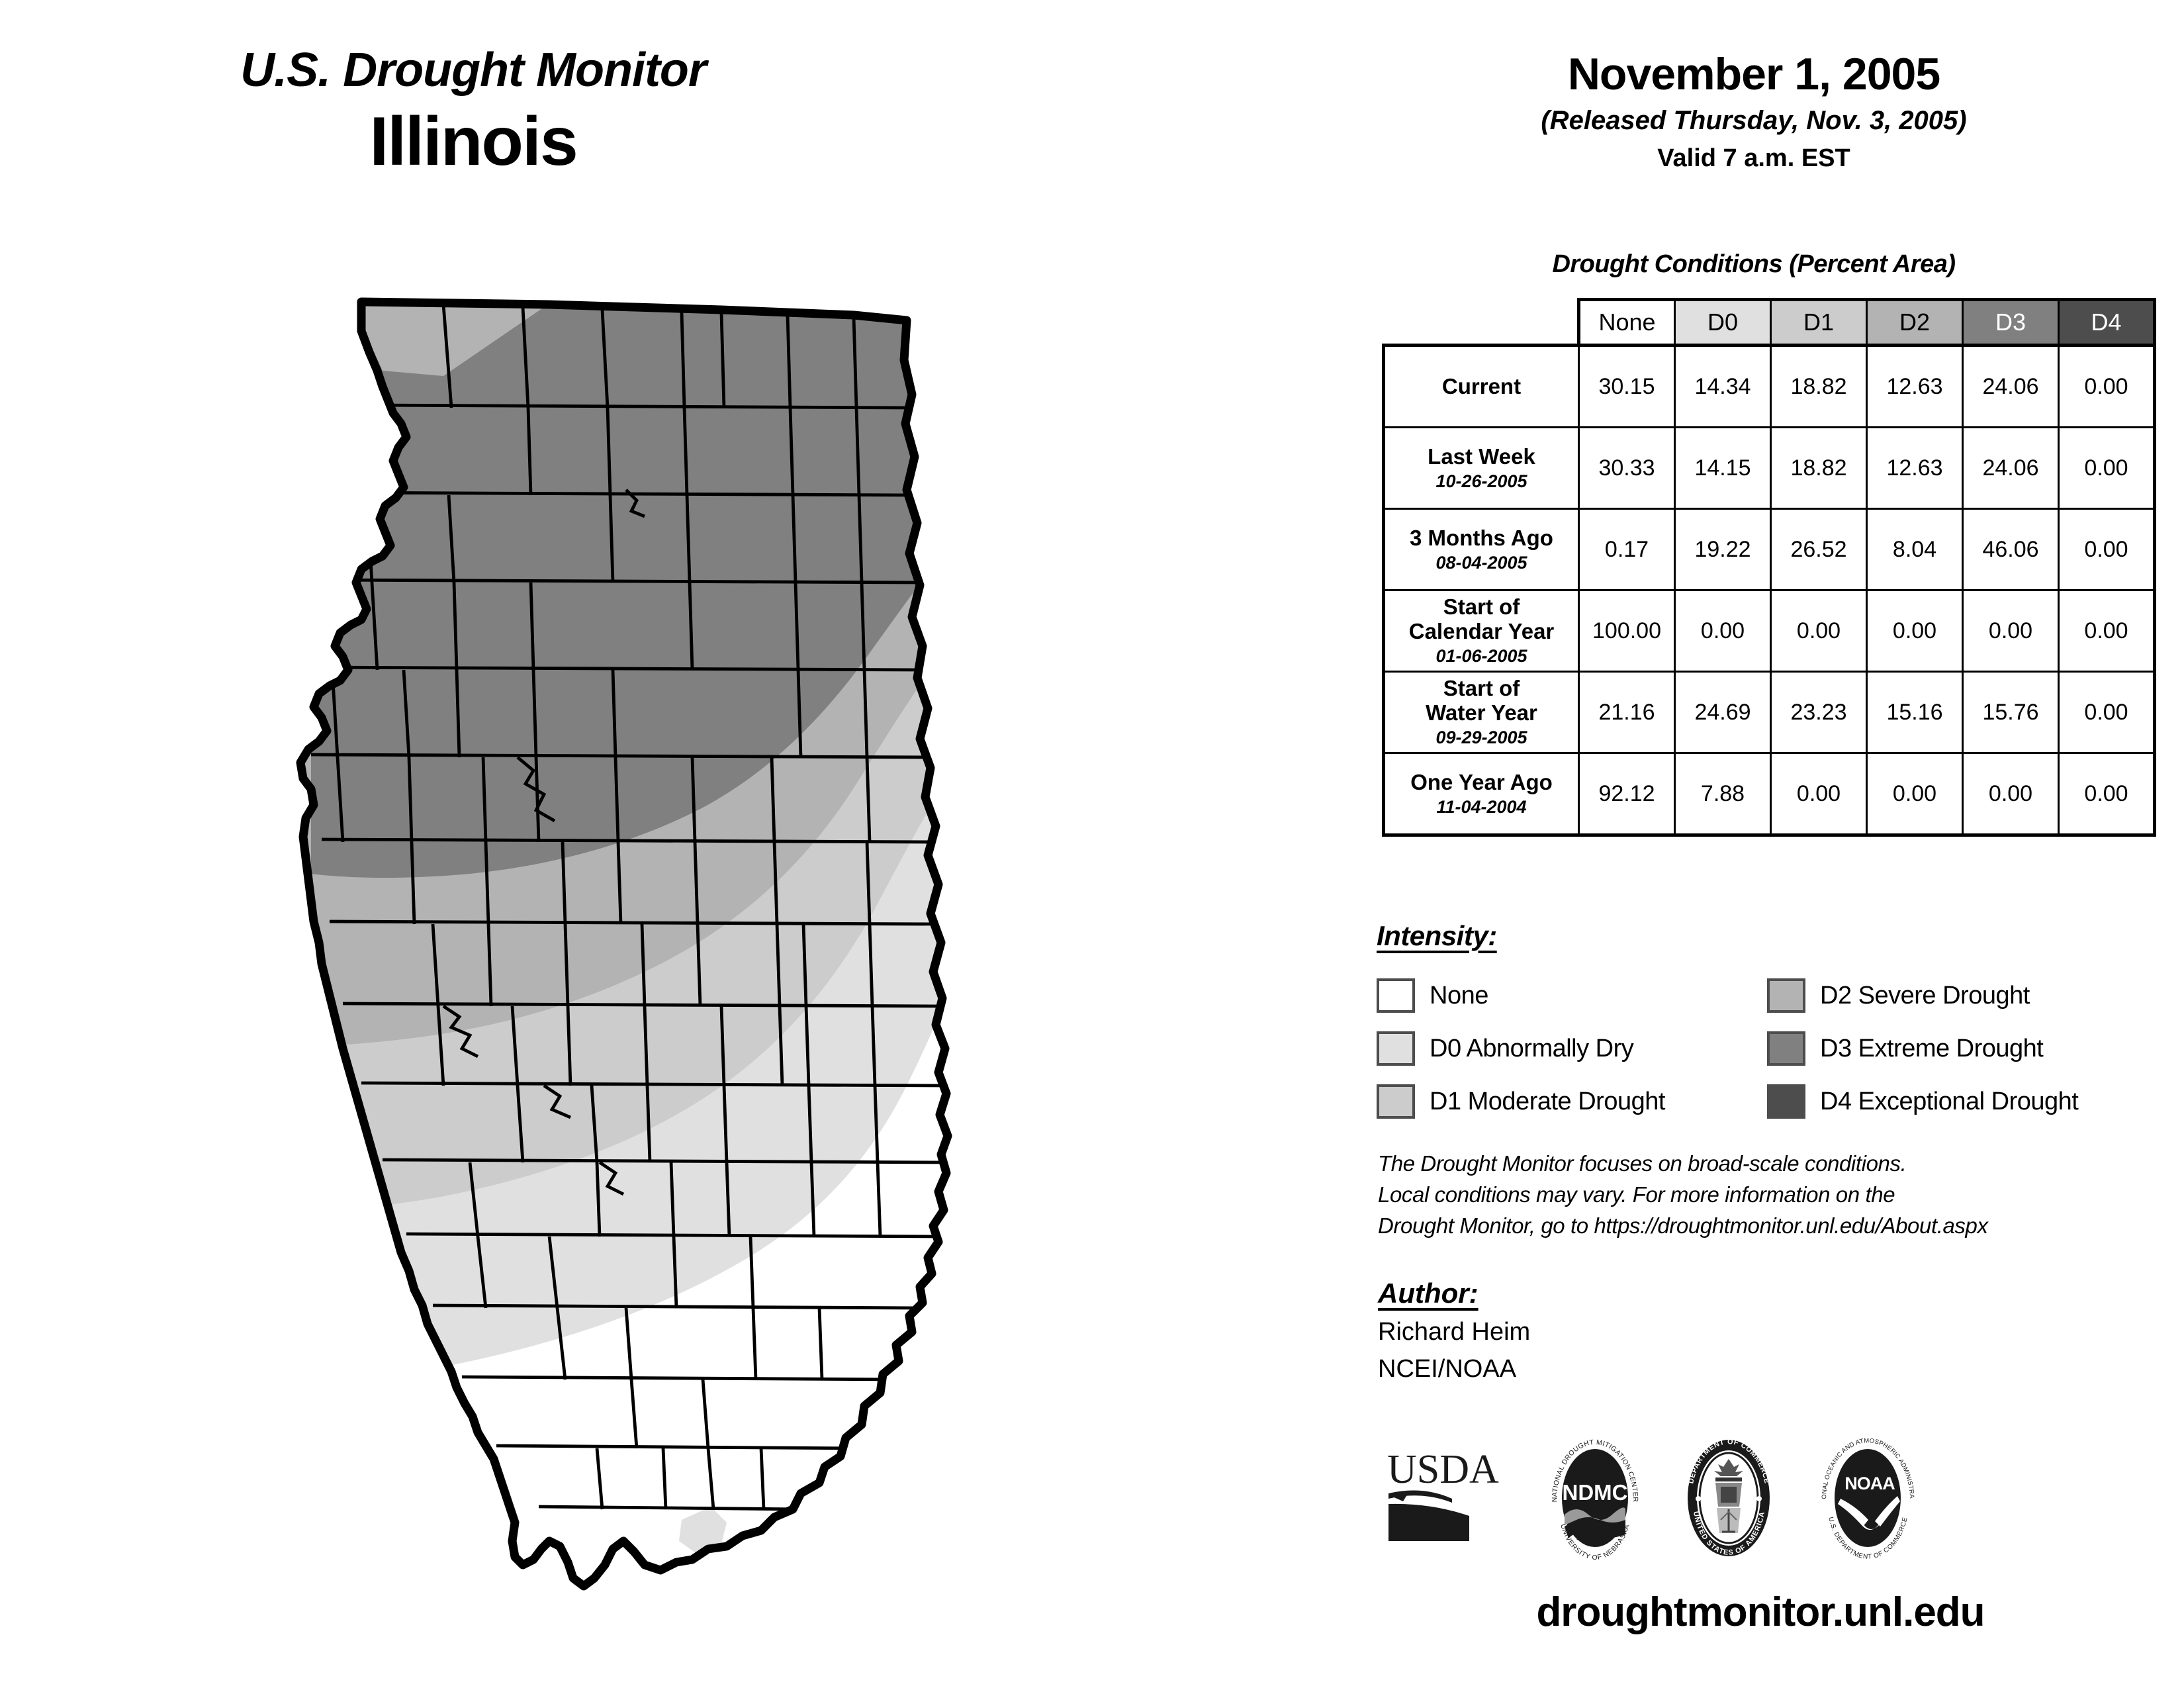 The height and width of the screenshot is (1688, 2184). I want to click on column-header-d4: D4, so click(2107, 322).